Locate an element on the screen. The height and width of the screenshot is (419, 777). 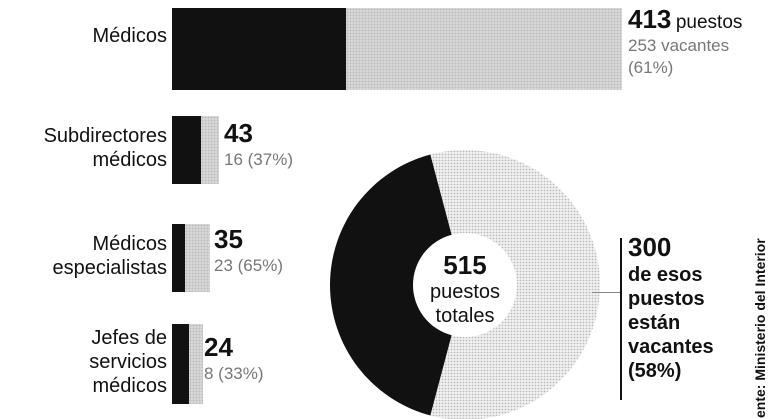
data-label-jefes: 24 8 (33%) is located at coordinates (234, 358).